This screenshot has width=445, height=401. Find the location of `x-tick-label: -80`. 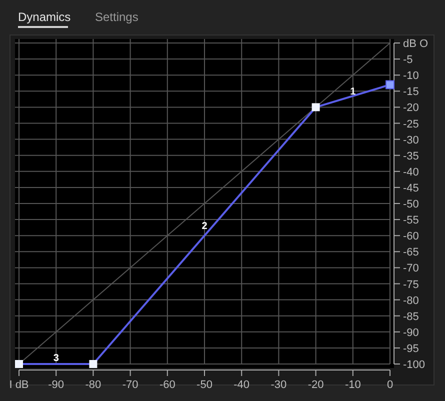

x-tick-label: -80 is located at coordinates (93, 385).